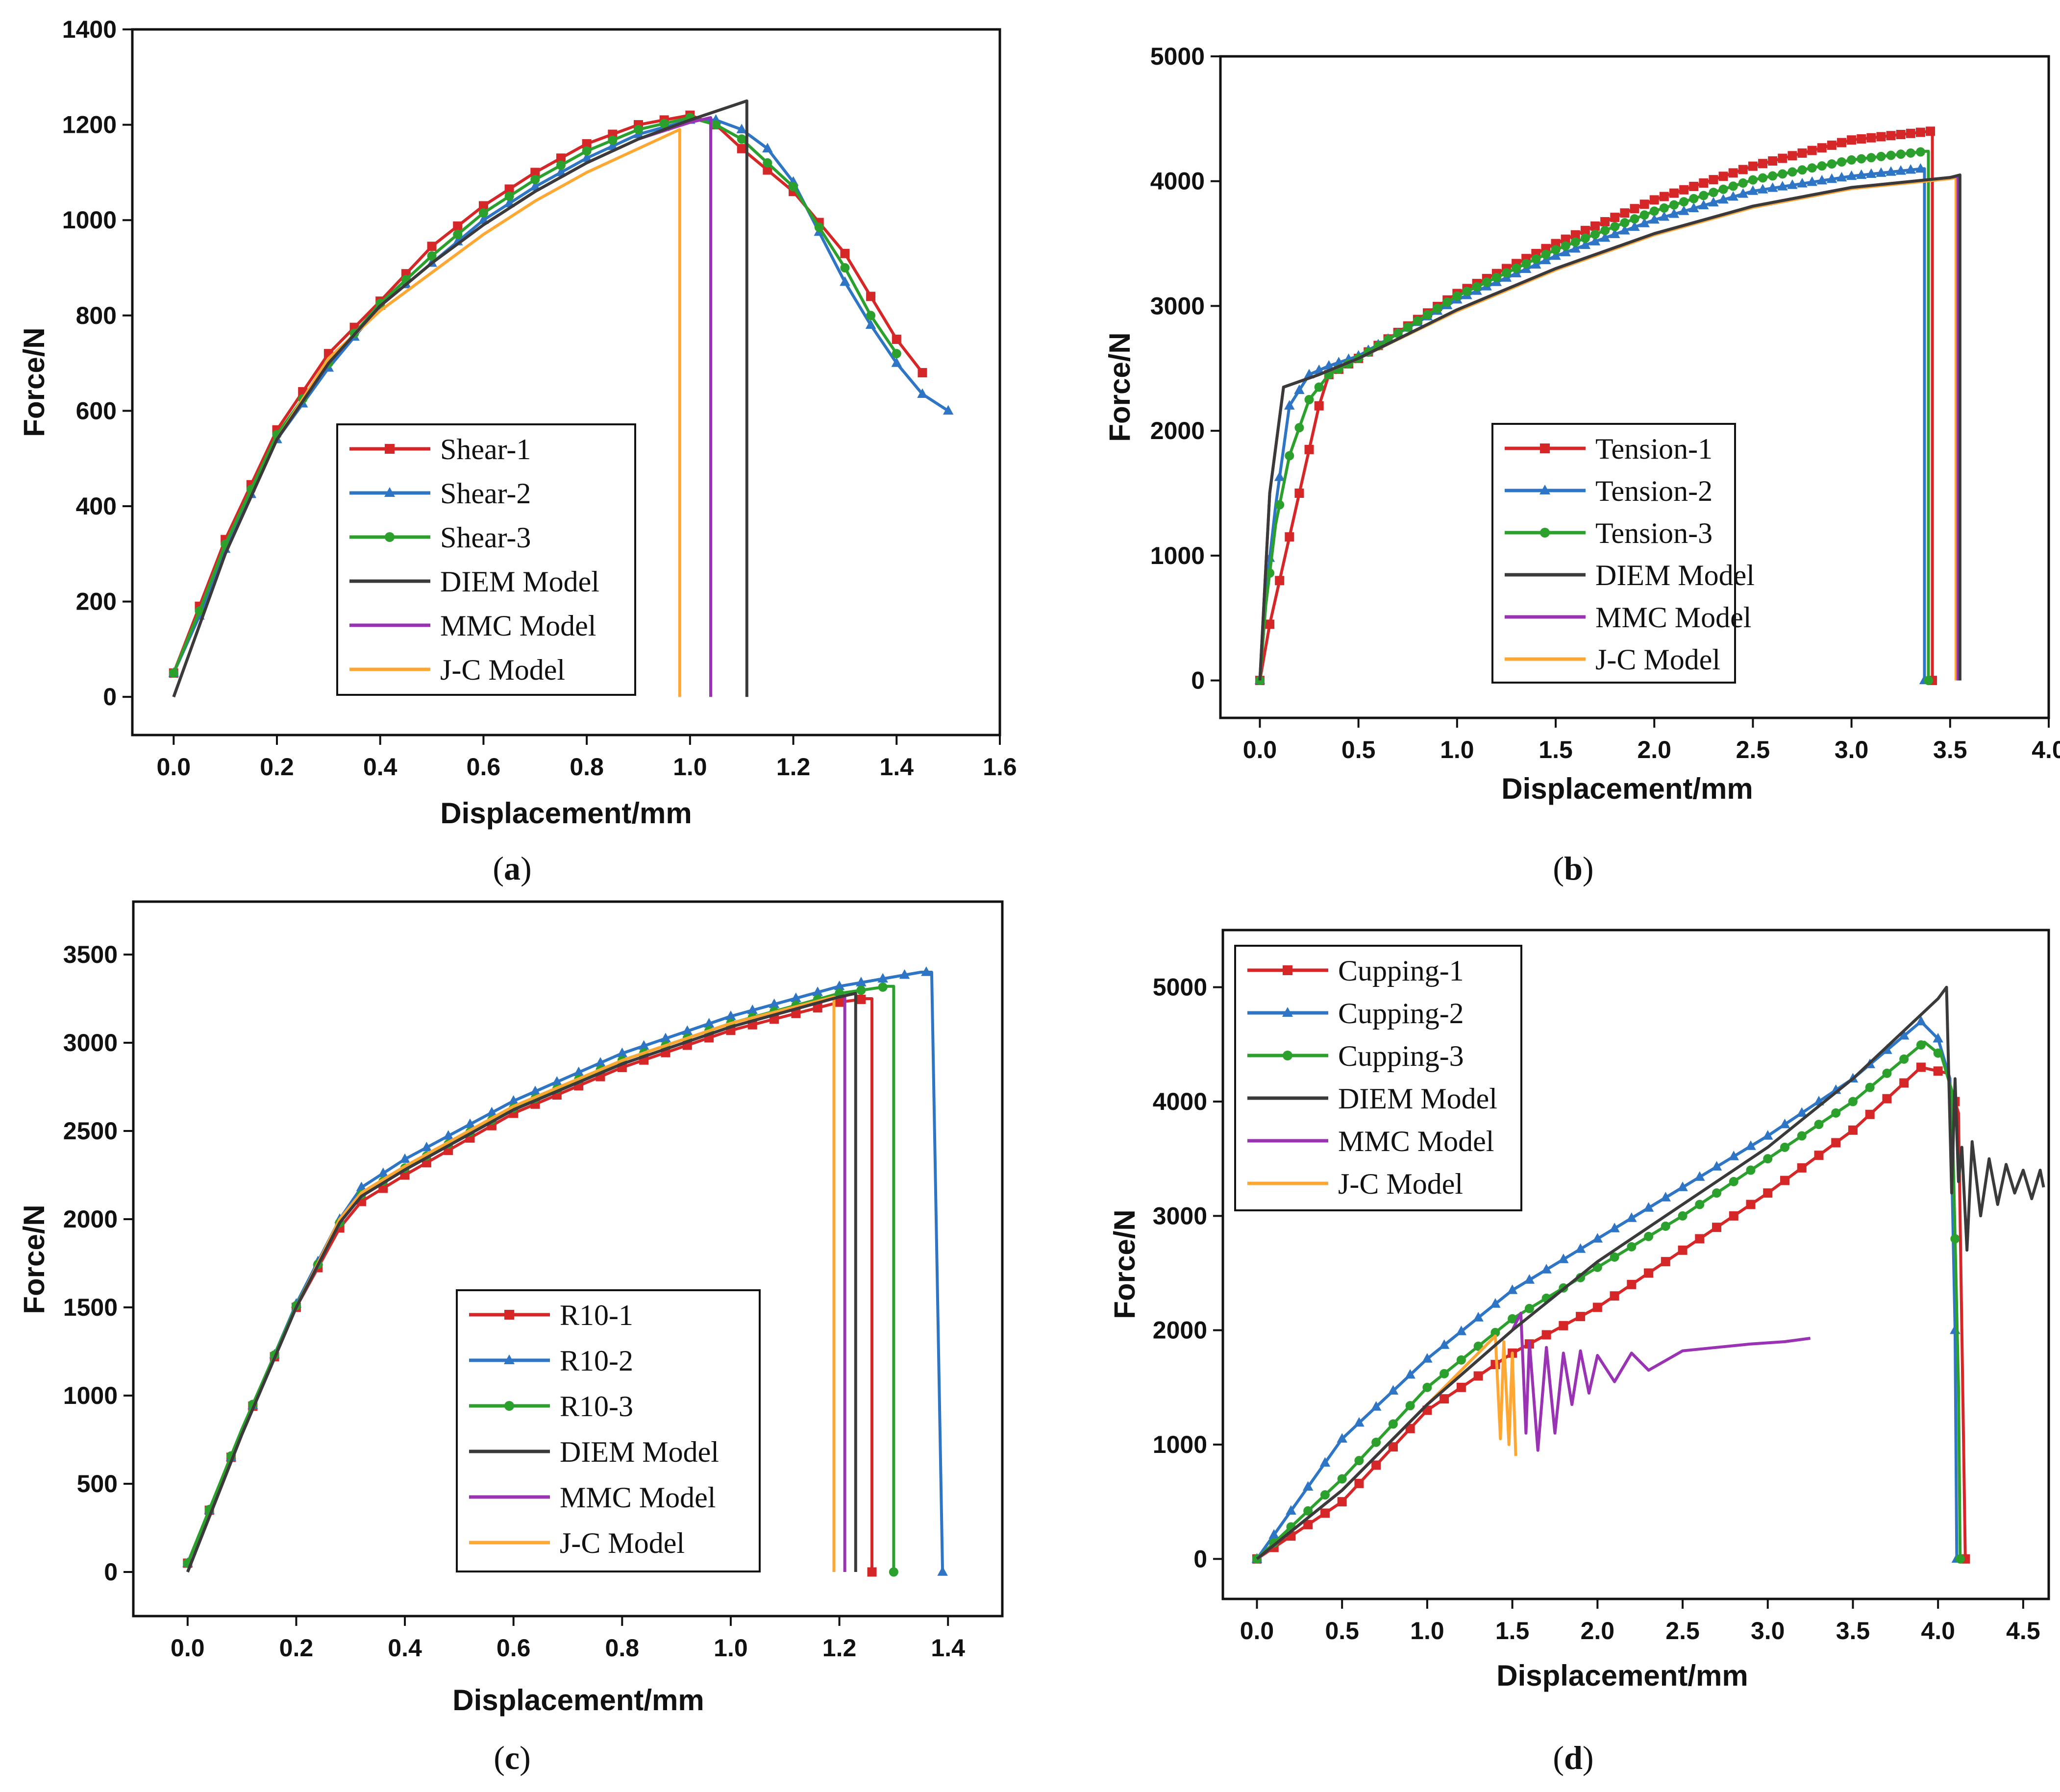 This screenshot has height=1792, width=2060. What do you see at coordinates (1401, 1056) in the screenshot?
I see `legend-label: Cupping-3` at bounding box center [1401, 1056].